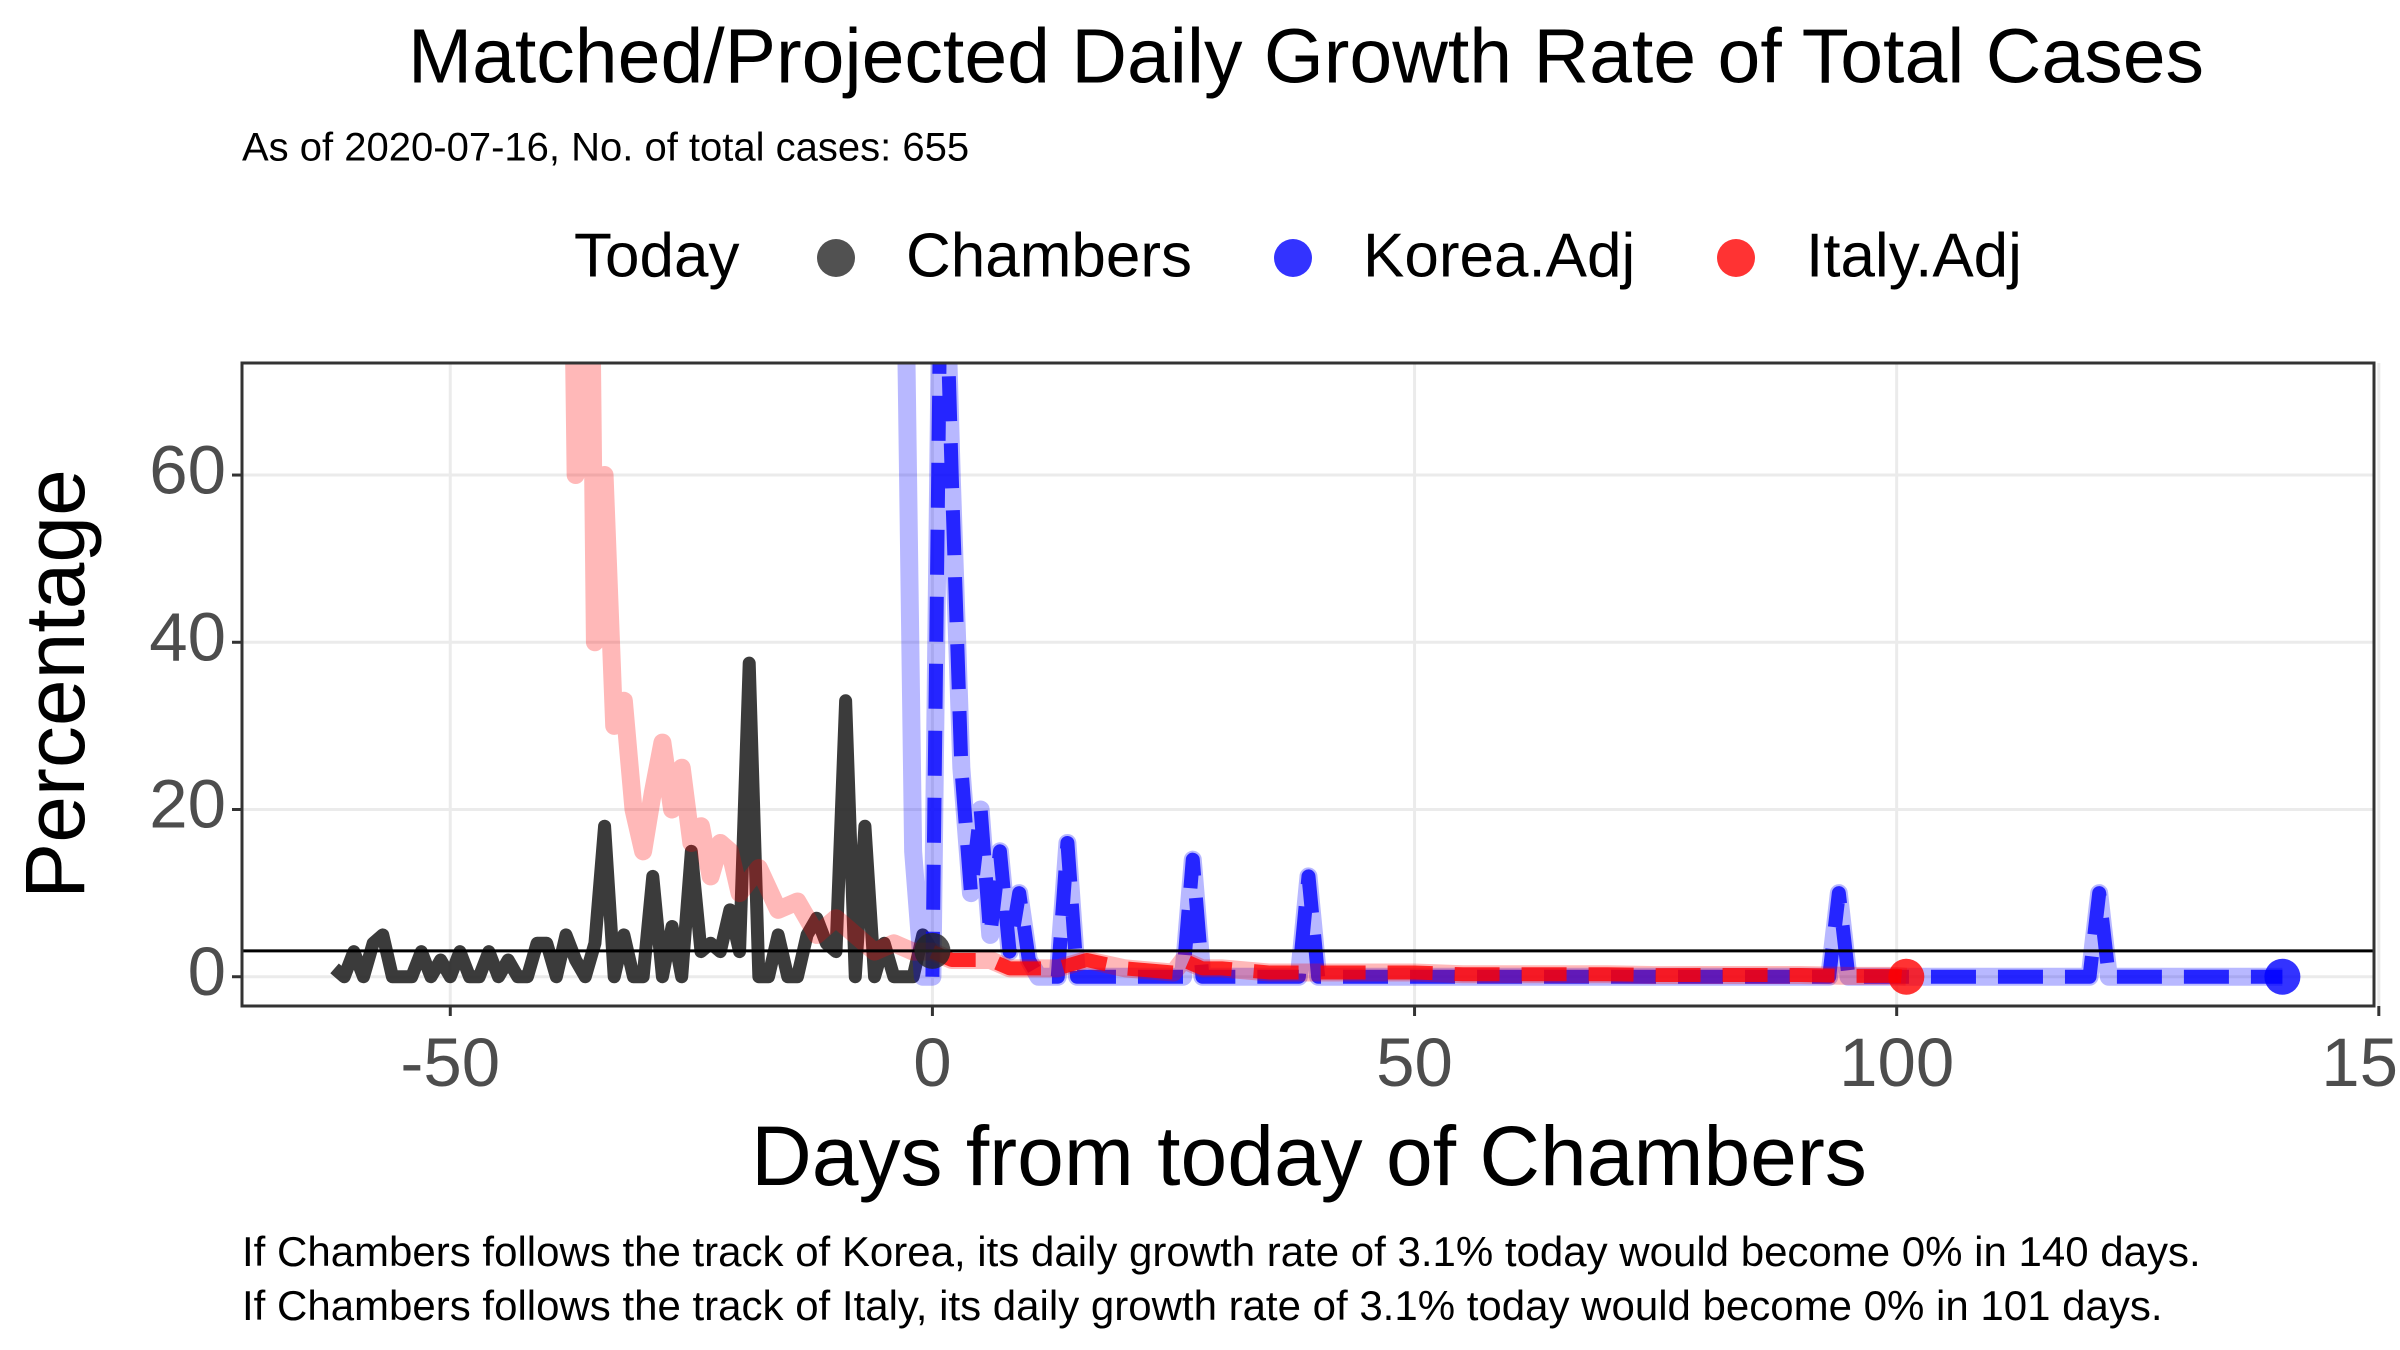 This screenshot has height=1350, width=2400. I want to click on y-tick-label: 60, so click(187, 469).